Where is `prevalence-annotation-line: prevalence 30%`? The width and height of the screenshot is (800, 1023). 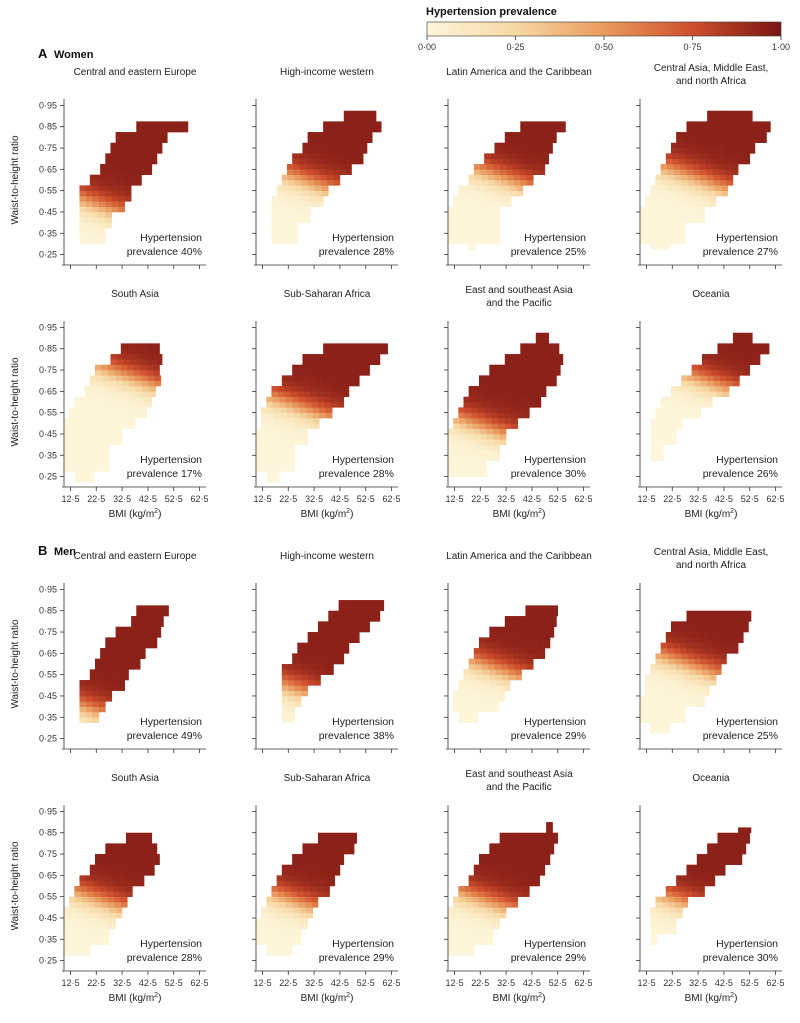 prevalence-annotation-line: prevalence 30% is located at coordinates (548, 474).